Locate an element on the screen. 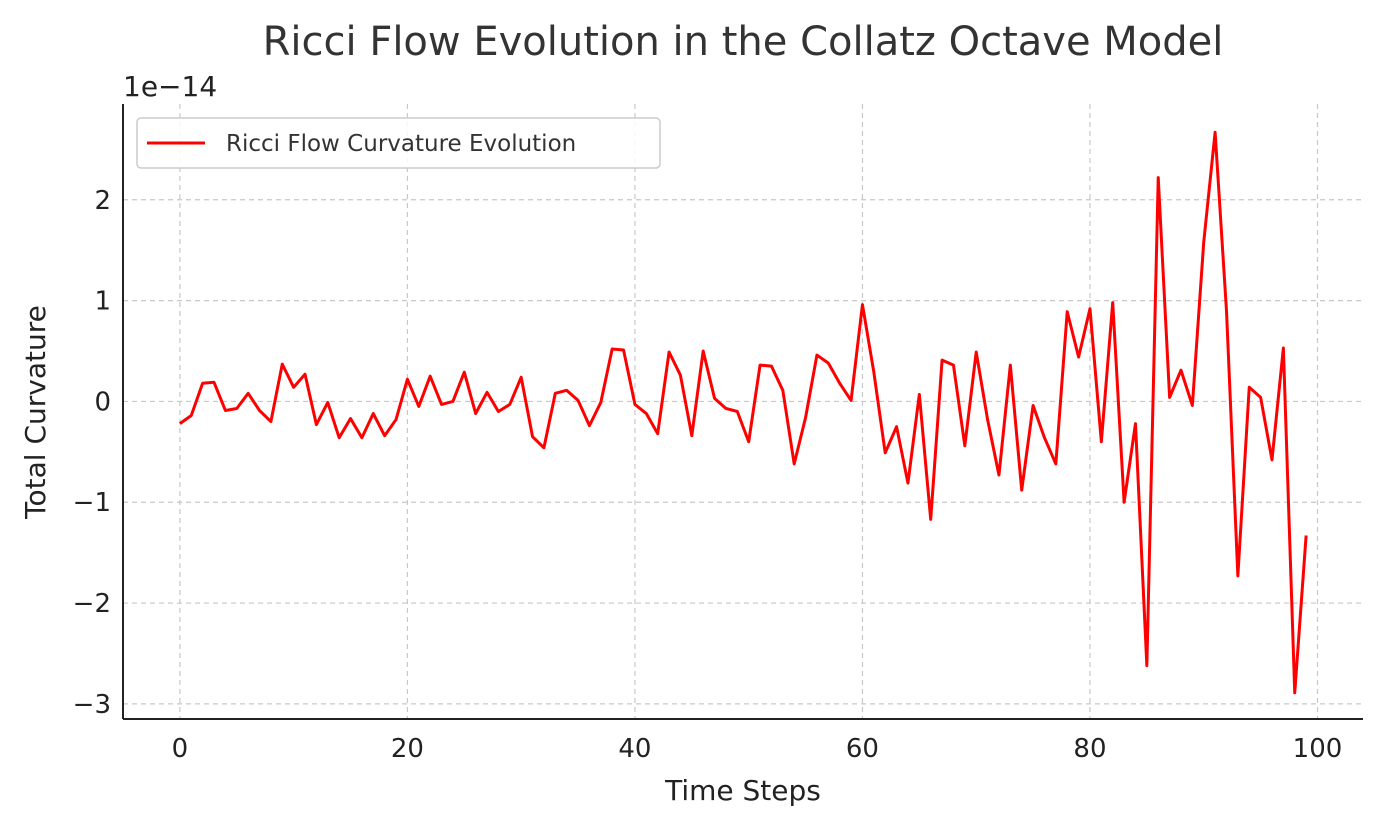  y-tick-label: −1 is located at coordinates (92, 503).